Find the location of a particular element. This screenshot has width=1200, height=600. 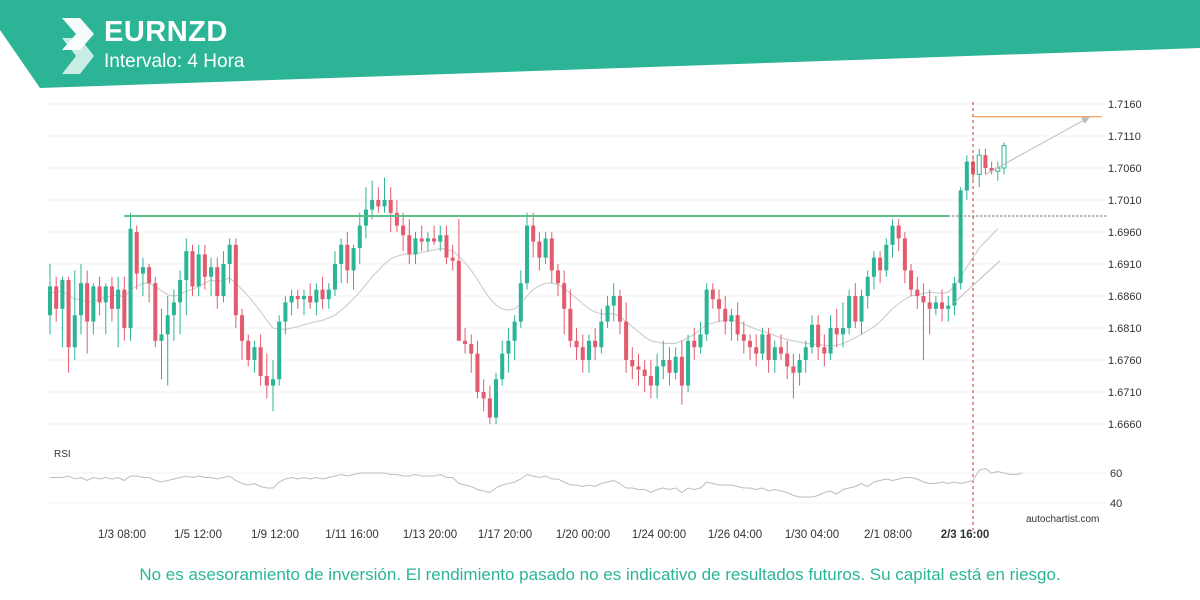

rsi-panel: RSI 60 40 is located at coordinates (585, 479).